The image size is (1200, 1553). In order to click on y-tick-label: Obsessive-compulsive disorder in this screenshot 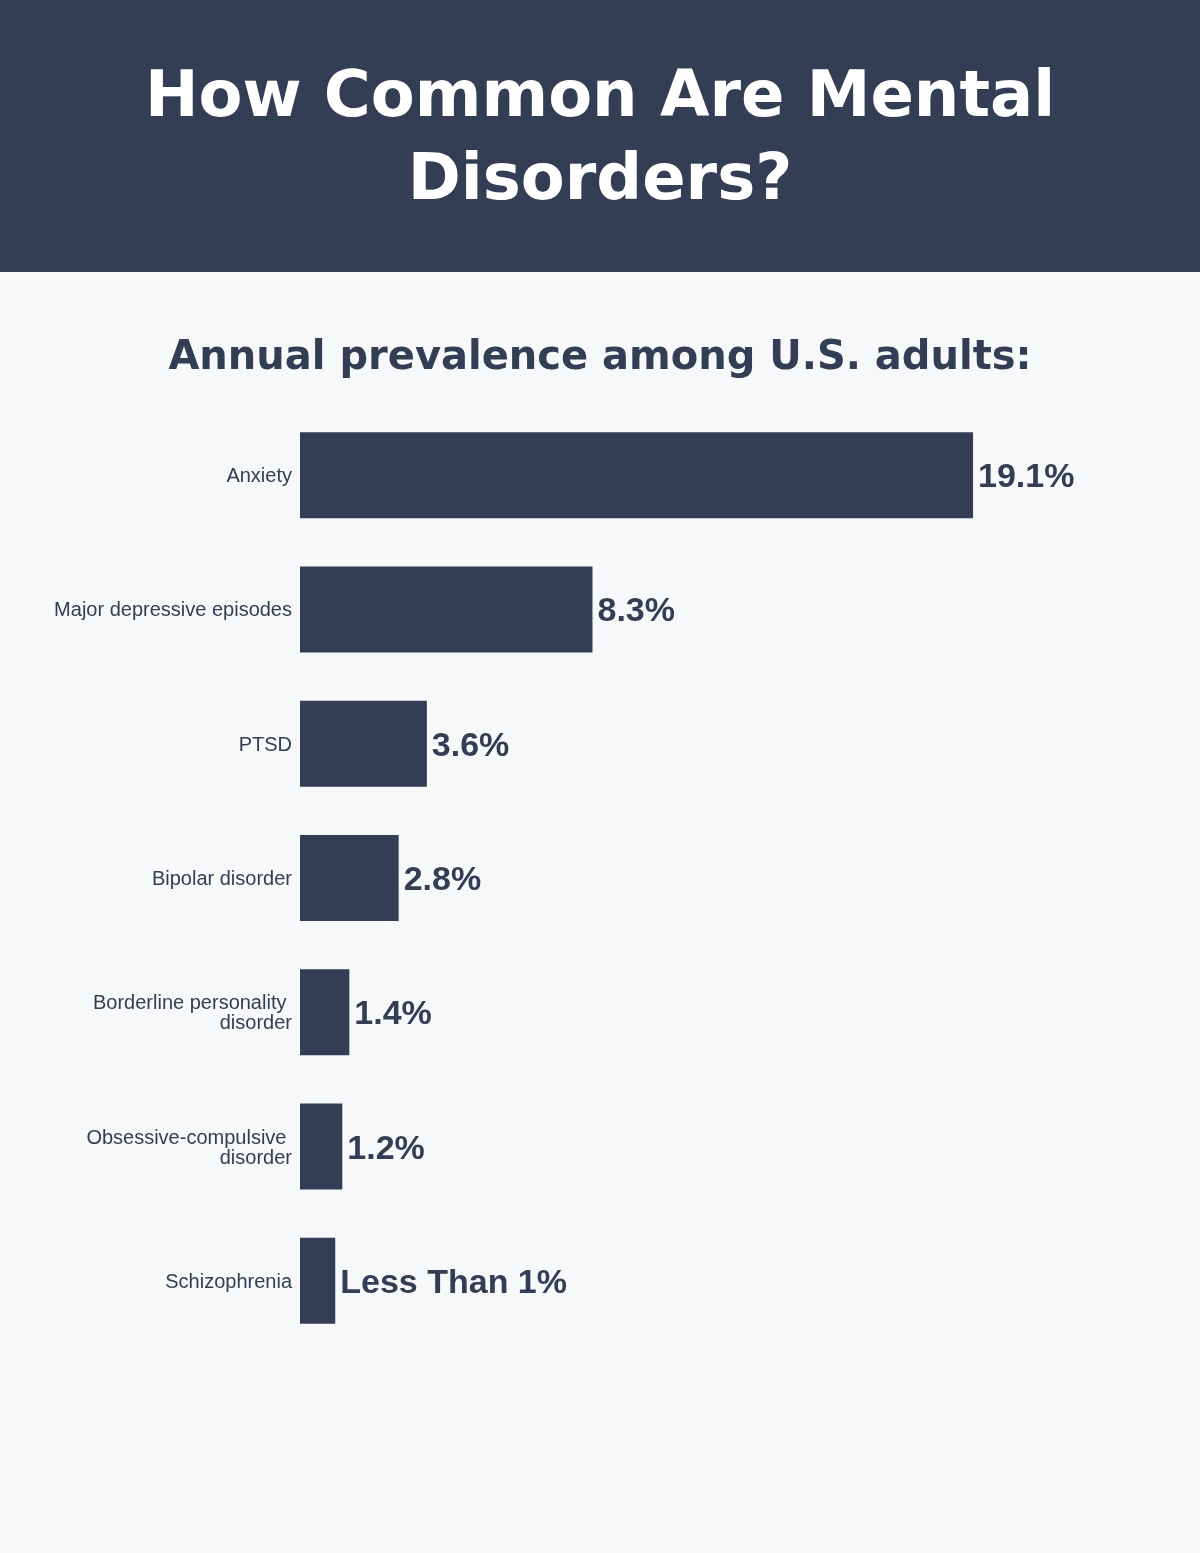, I will do `click(189, 1146)`.